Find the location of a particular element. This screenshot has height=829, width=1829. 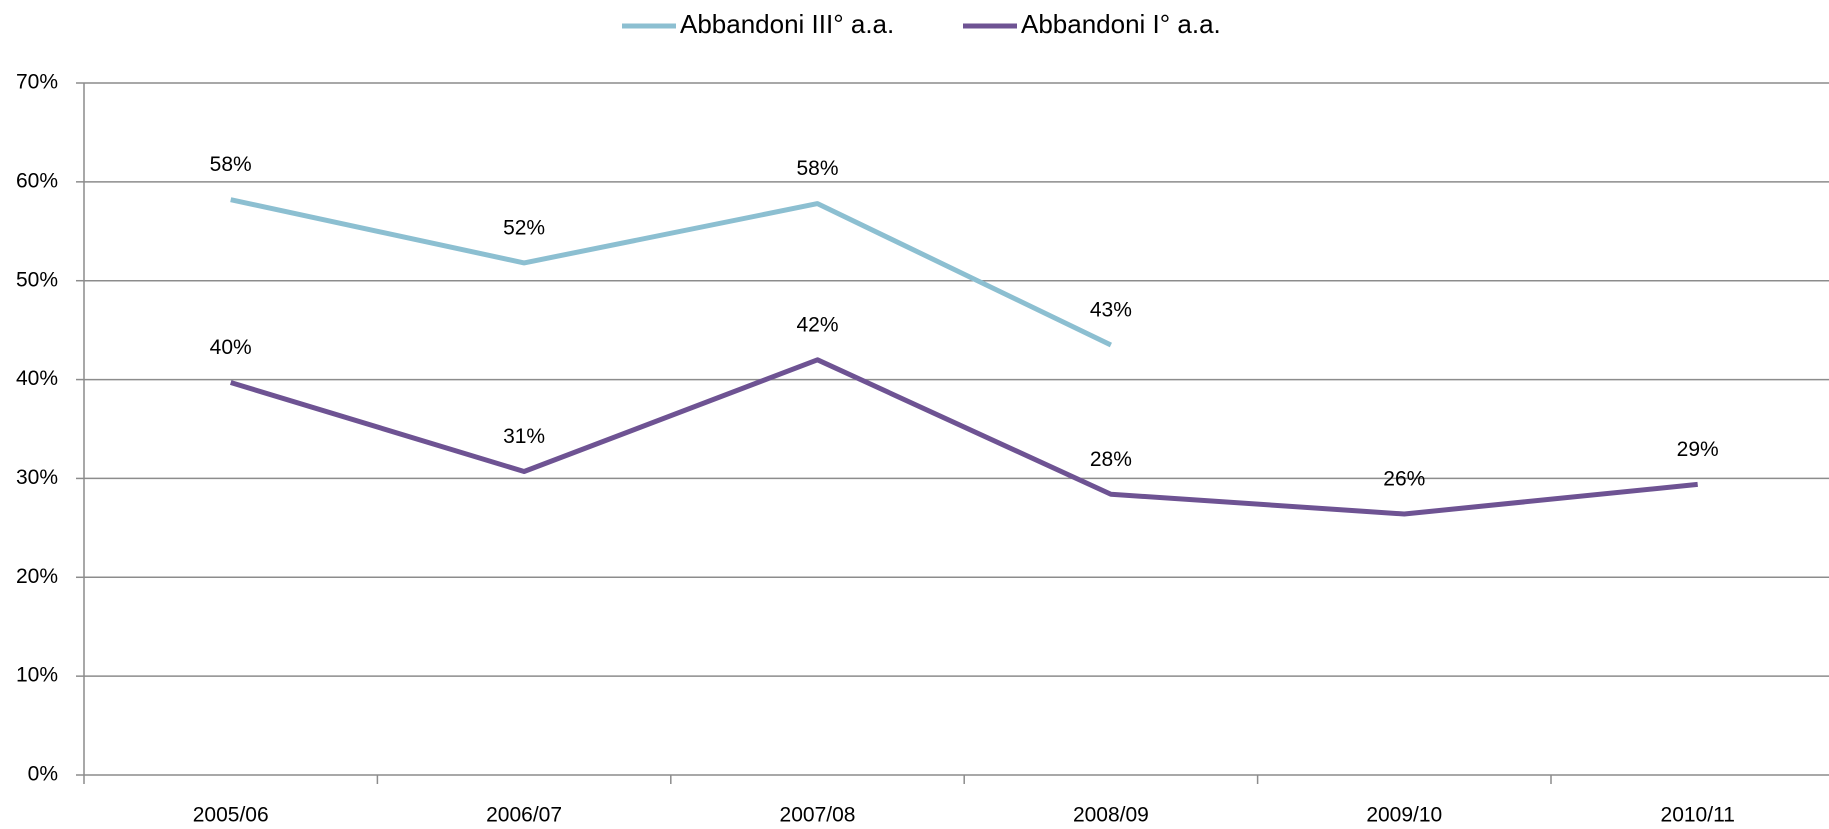

legend-text: Abbandoni I° a.a. is located at coordinates (1121, 24).